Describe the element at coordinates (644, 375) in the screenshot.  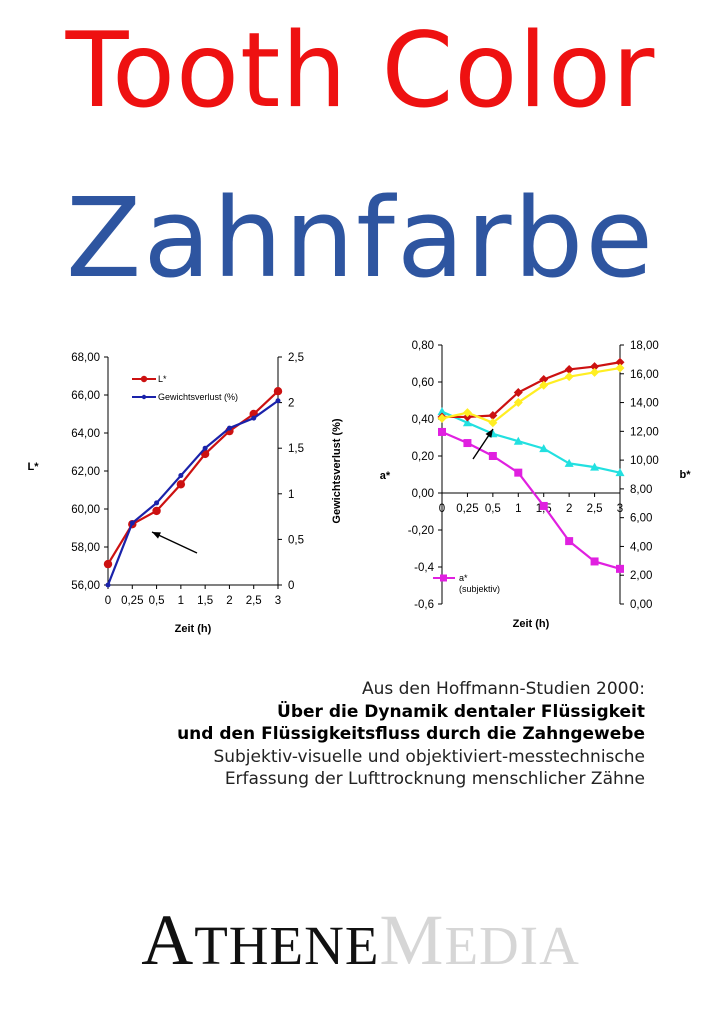
I see `y2-tick-label: 16,00` at that location.